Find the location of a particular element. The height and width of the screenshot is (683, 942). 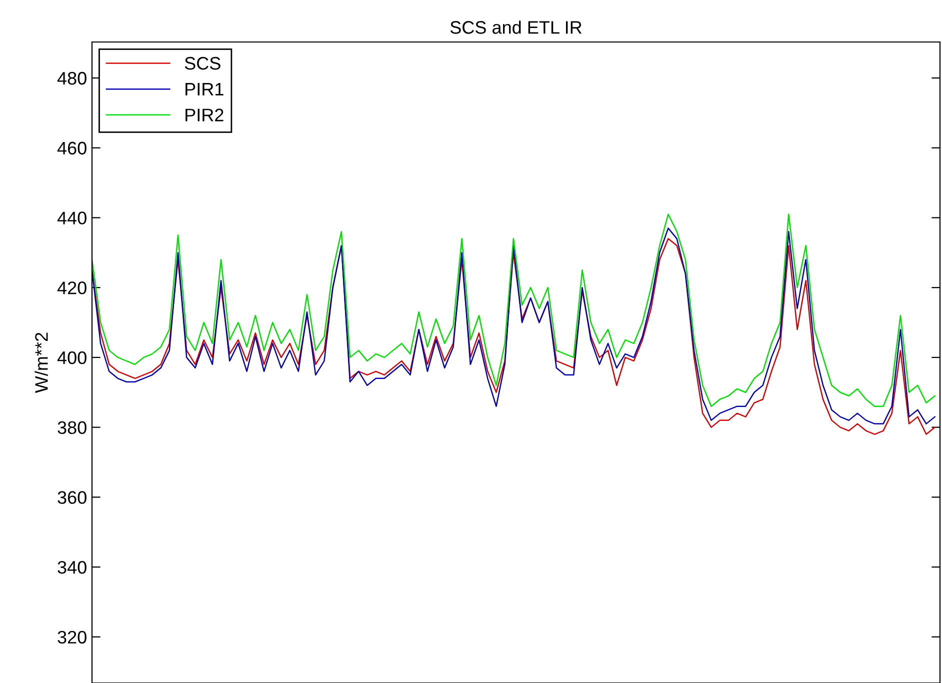

y-tick-label: 460 is located at coordinates (71, 148).